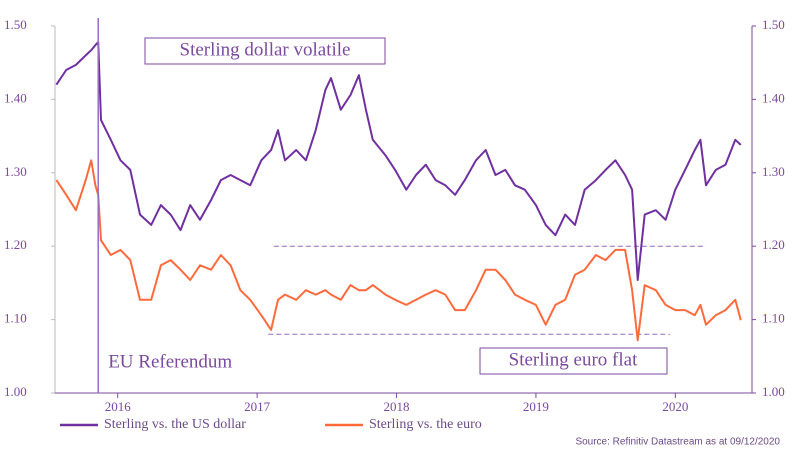 Image resolution: width=806 pixels, height=451 pixels. What do you see at coordinates (397, 406) in the screenshot?
I see `x-tick-label: 2018` at bounding box center [397, 406].